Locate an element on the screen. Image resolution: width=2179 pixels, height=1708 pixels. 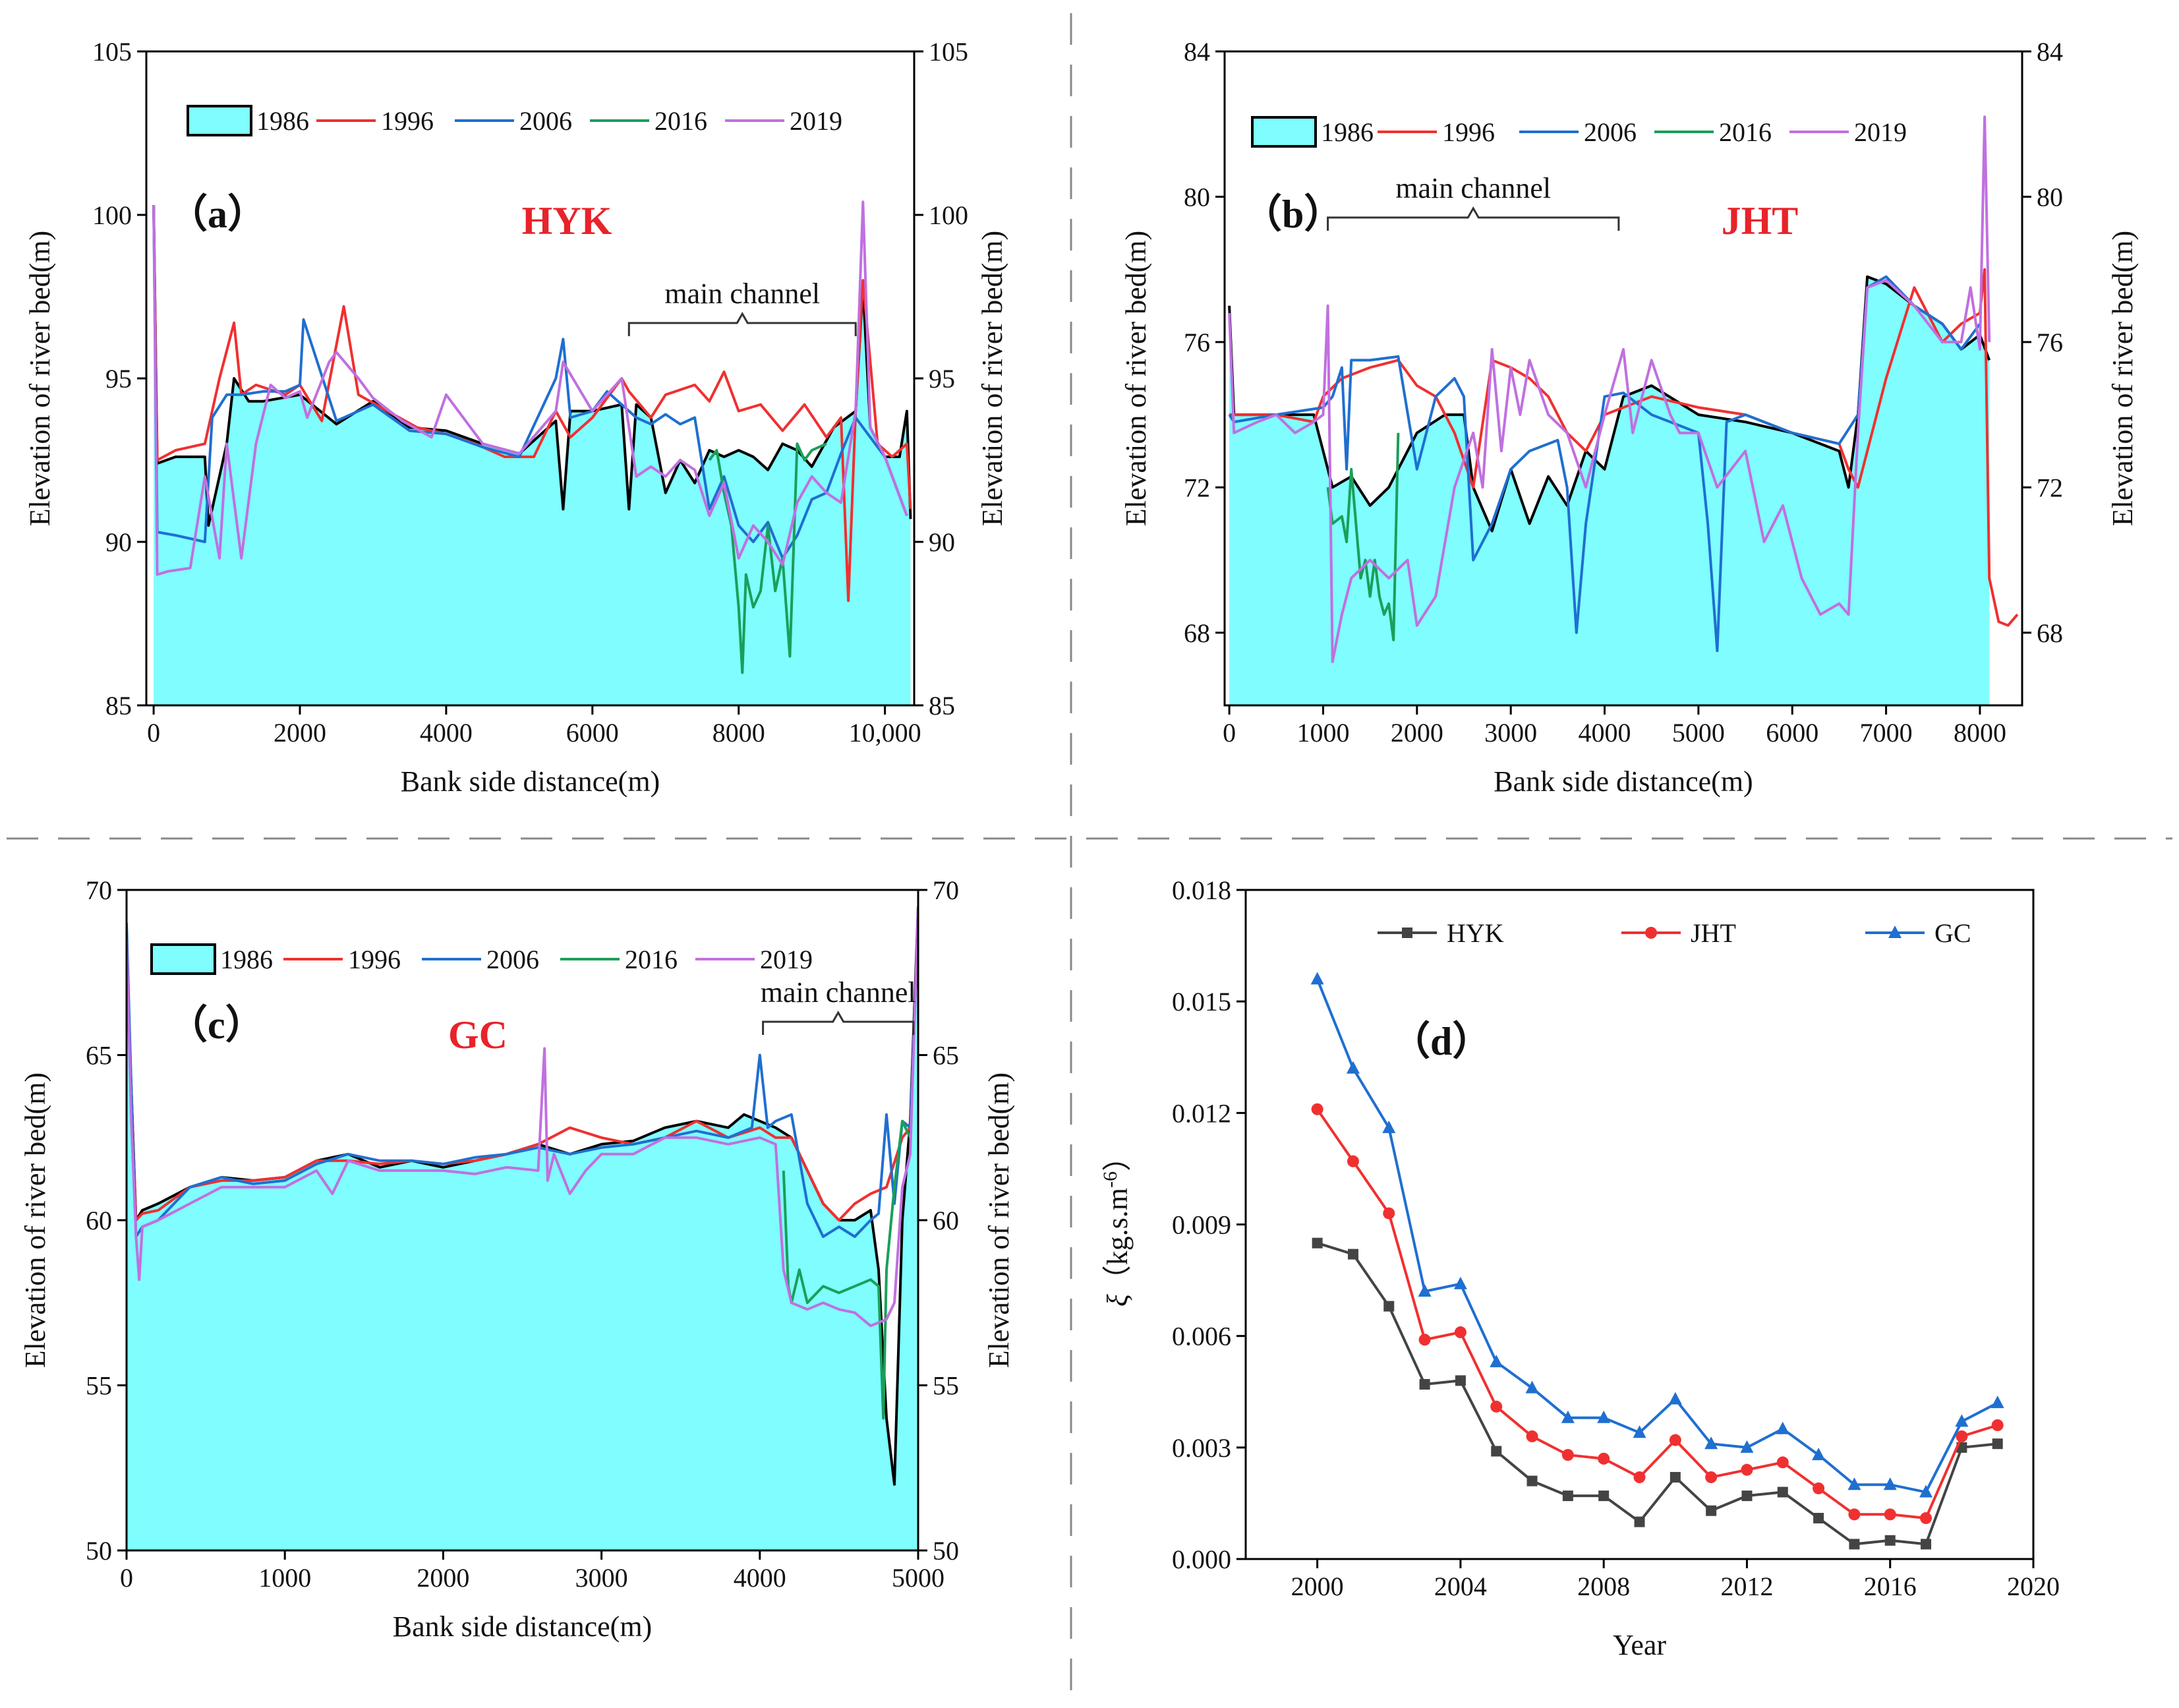
y-tick-label-right: 105 is located at coordinates (948, 52).